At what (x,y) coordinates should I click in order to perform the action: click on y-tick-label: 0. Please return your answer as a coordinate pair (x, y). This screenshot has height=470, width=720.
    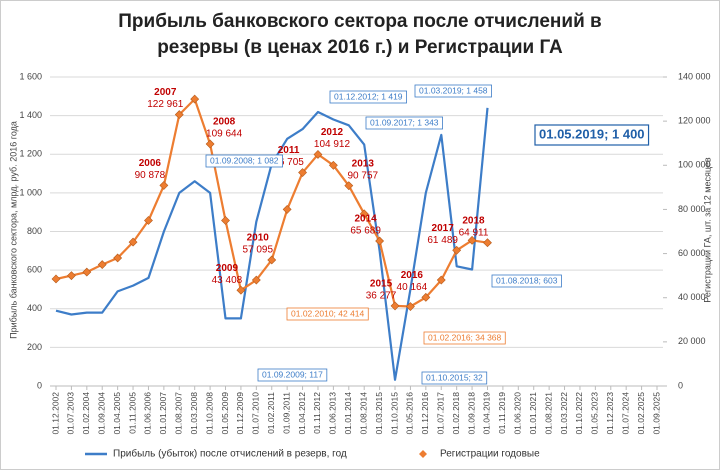
    Looking at the image, I should click on (39, 385).